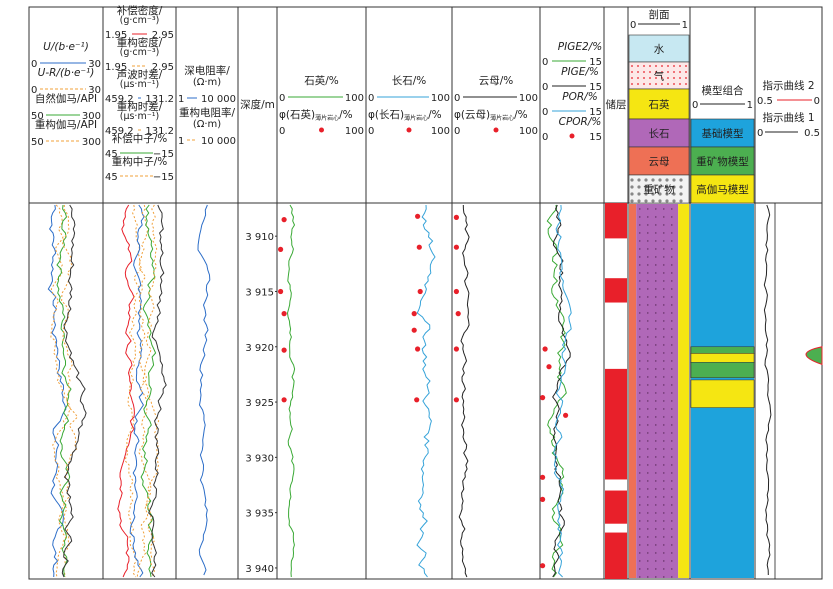  I want to click on depth-tick-3: 3 925, so click(259, 403).